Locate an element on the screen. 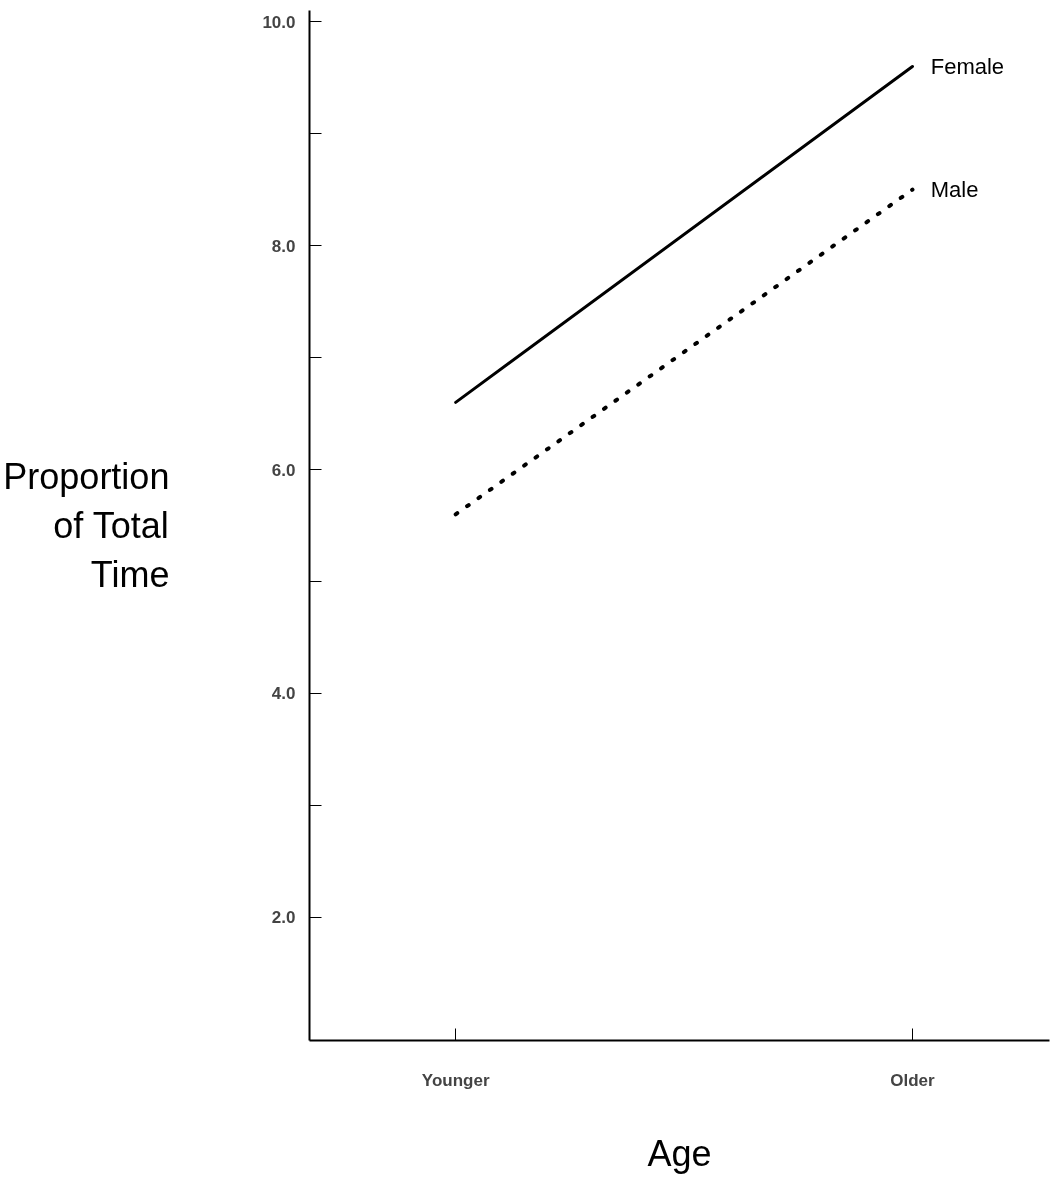  x-tick-label: Younger is located at coordinates (455, 1080).